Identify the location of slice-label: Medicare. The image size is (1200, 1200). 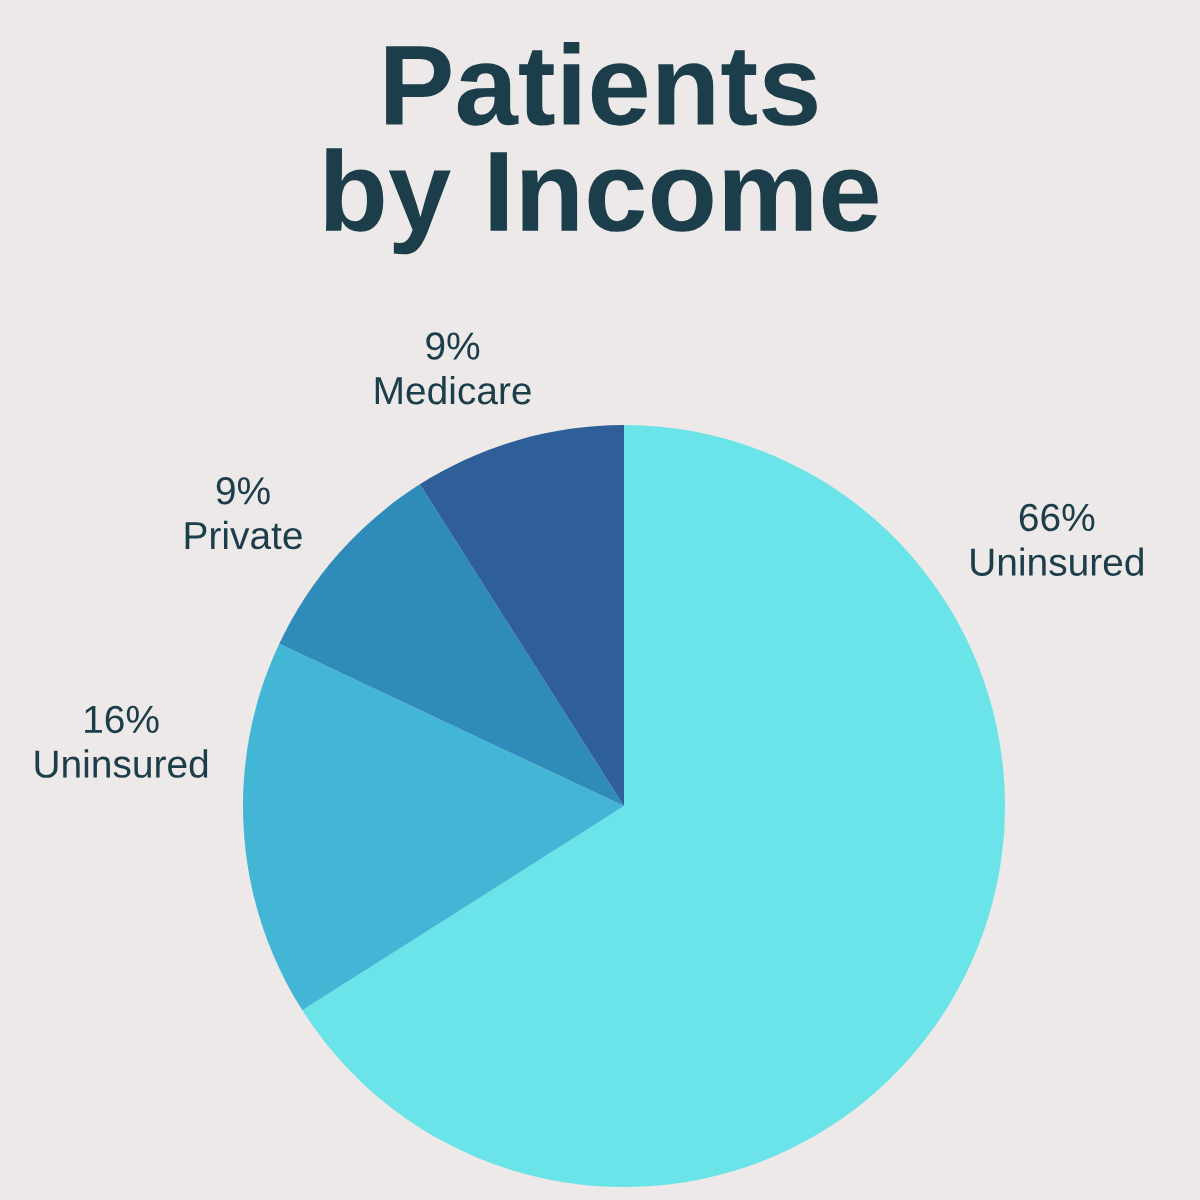
(453, 390).